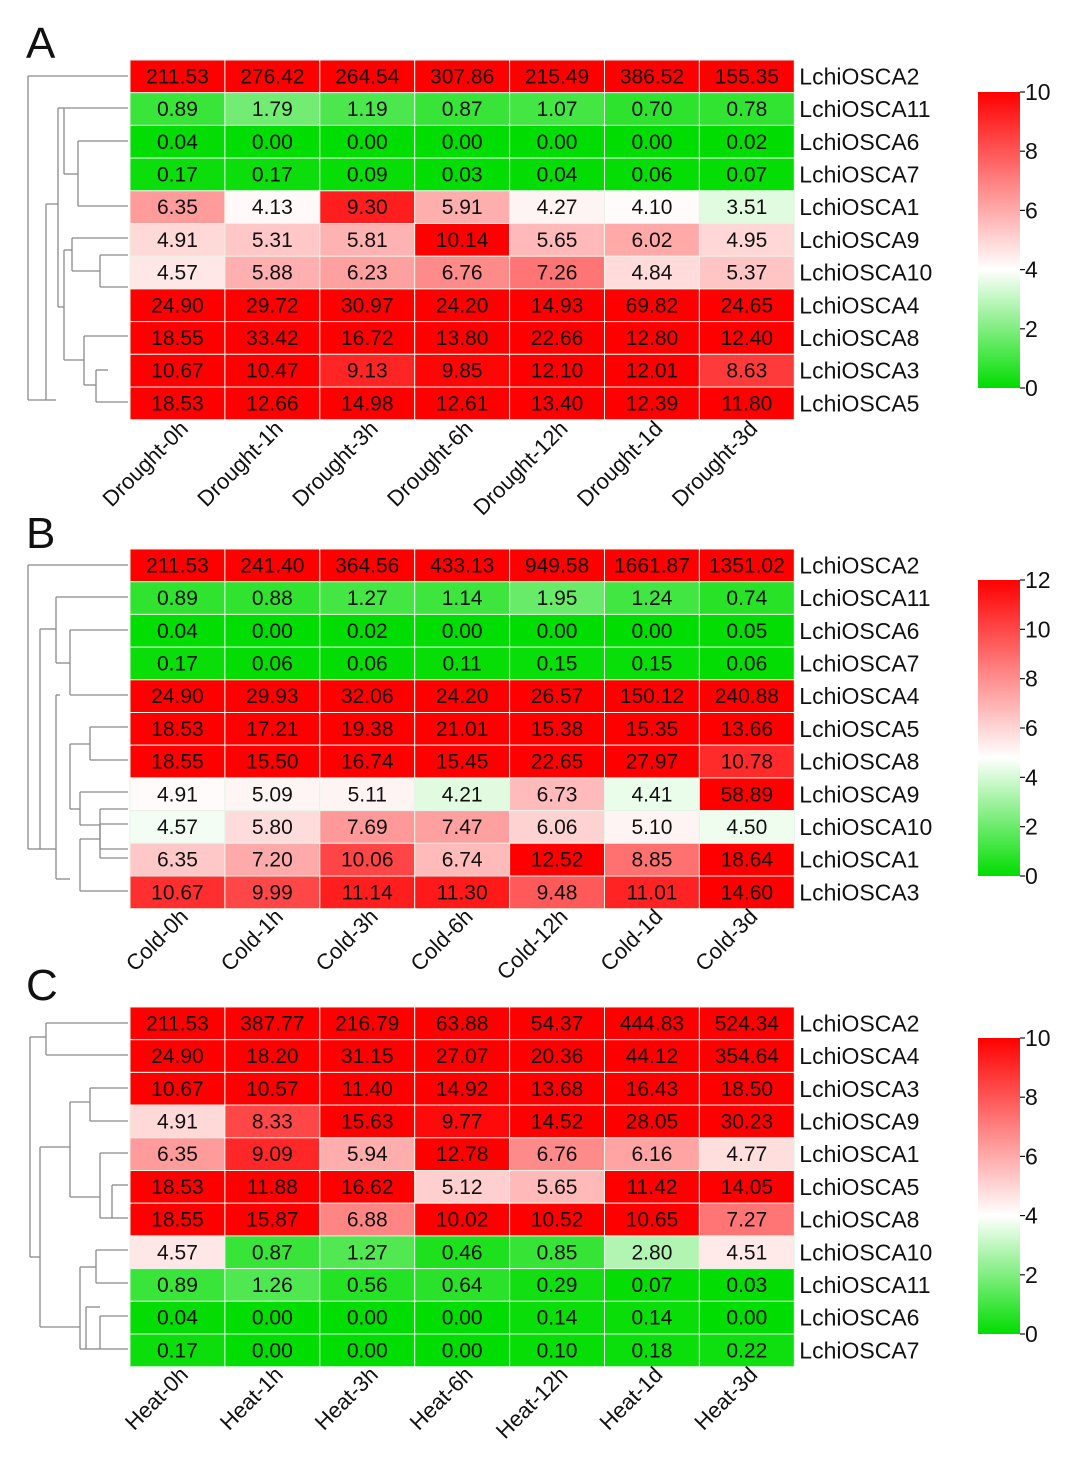 The image size is (1082, 1472). I want to click on column-label: Drought-6h, so click(430, 464).